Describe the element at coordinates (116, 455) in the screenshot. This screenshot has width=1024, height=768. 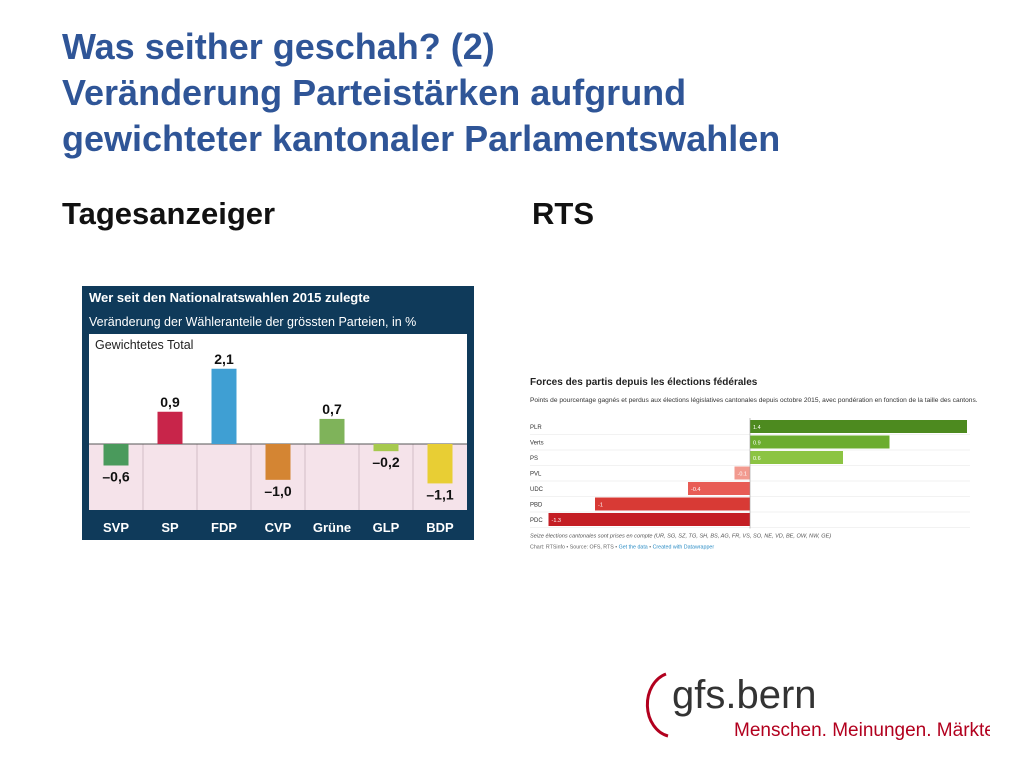
I see `bar-svp` at that location.